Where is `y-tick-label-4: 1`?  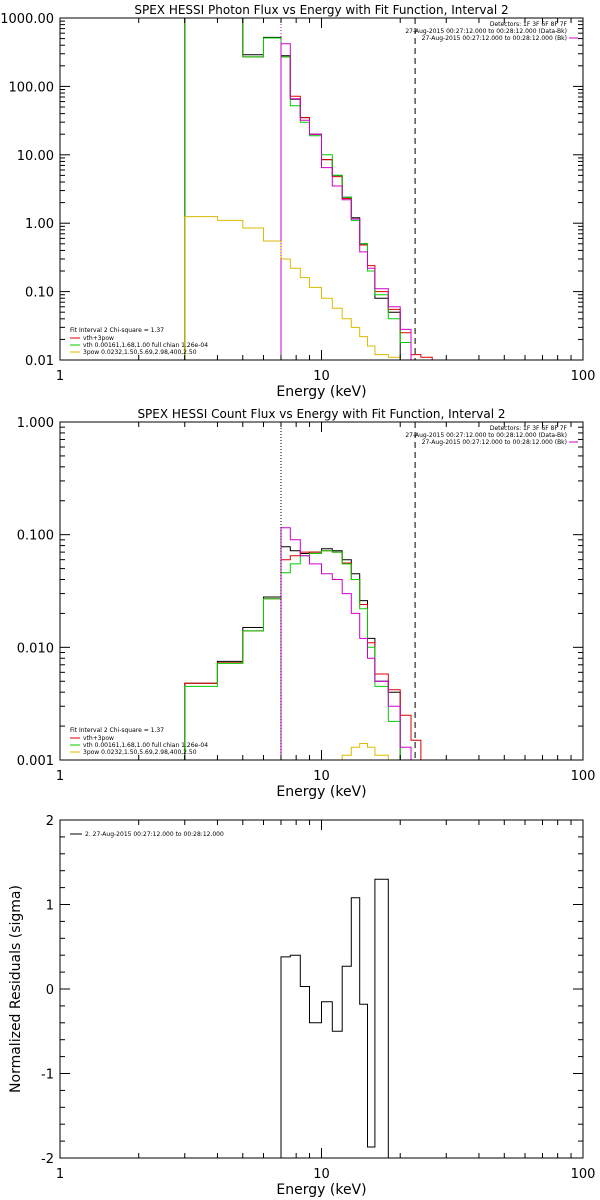
y-tick-label-4: 1 is located at coordinates (50, 906).